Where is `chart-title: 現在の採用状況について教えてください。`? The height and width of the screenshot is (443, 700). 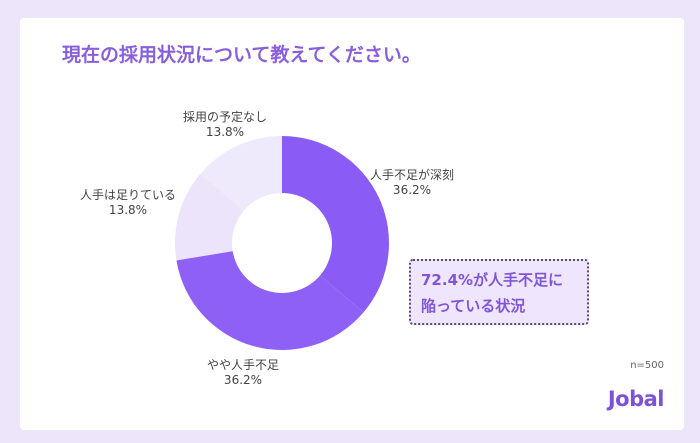
chart-title: 現在の採用状況について教えてください。 is located at coordinates (241, 55).